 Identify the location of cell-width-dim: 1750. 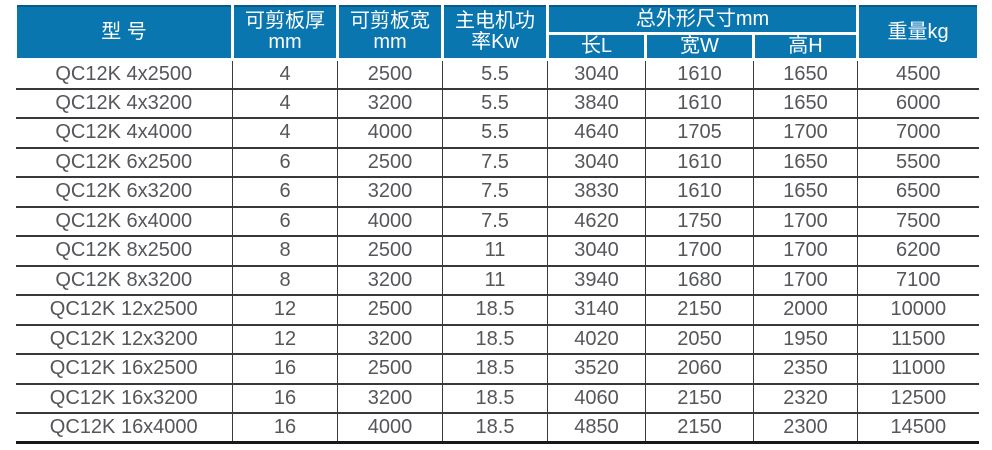
(699, 221).